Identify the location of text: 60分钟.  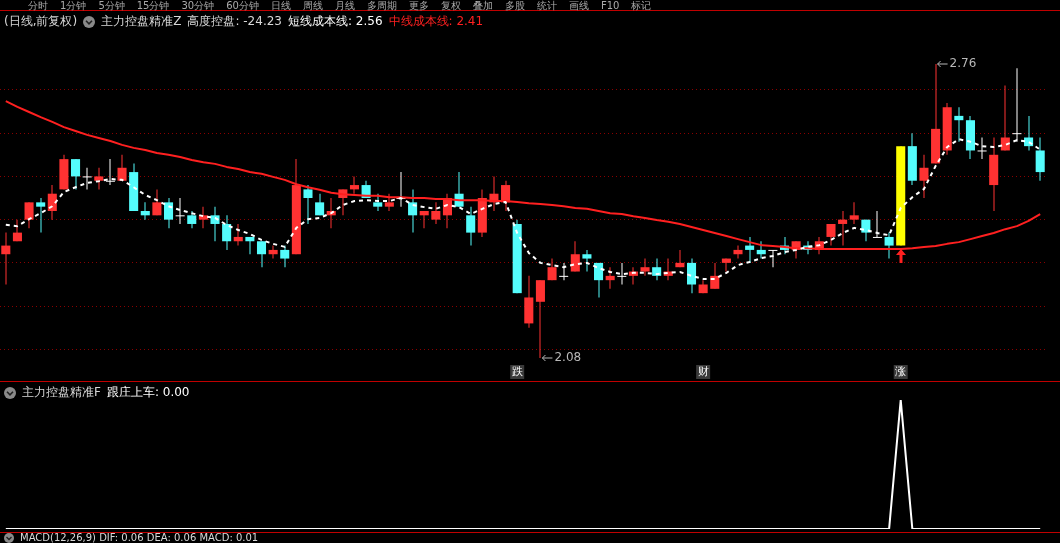
(242, 5).